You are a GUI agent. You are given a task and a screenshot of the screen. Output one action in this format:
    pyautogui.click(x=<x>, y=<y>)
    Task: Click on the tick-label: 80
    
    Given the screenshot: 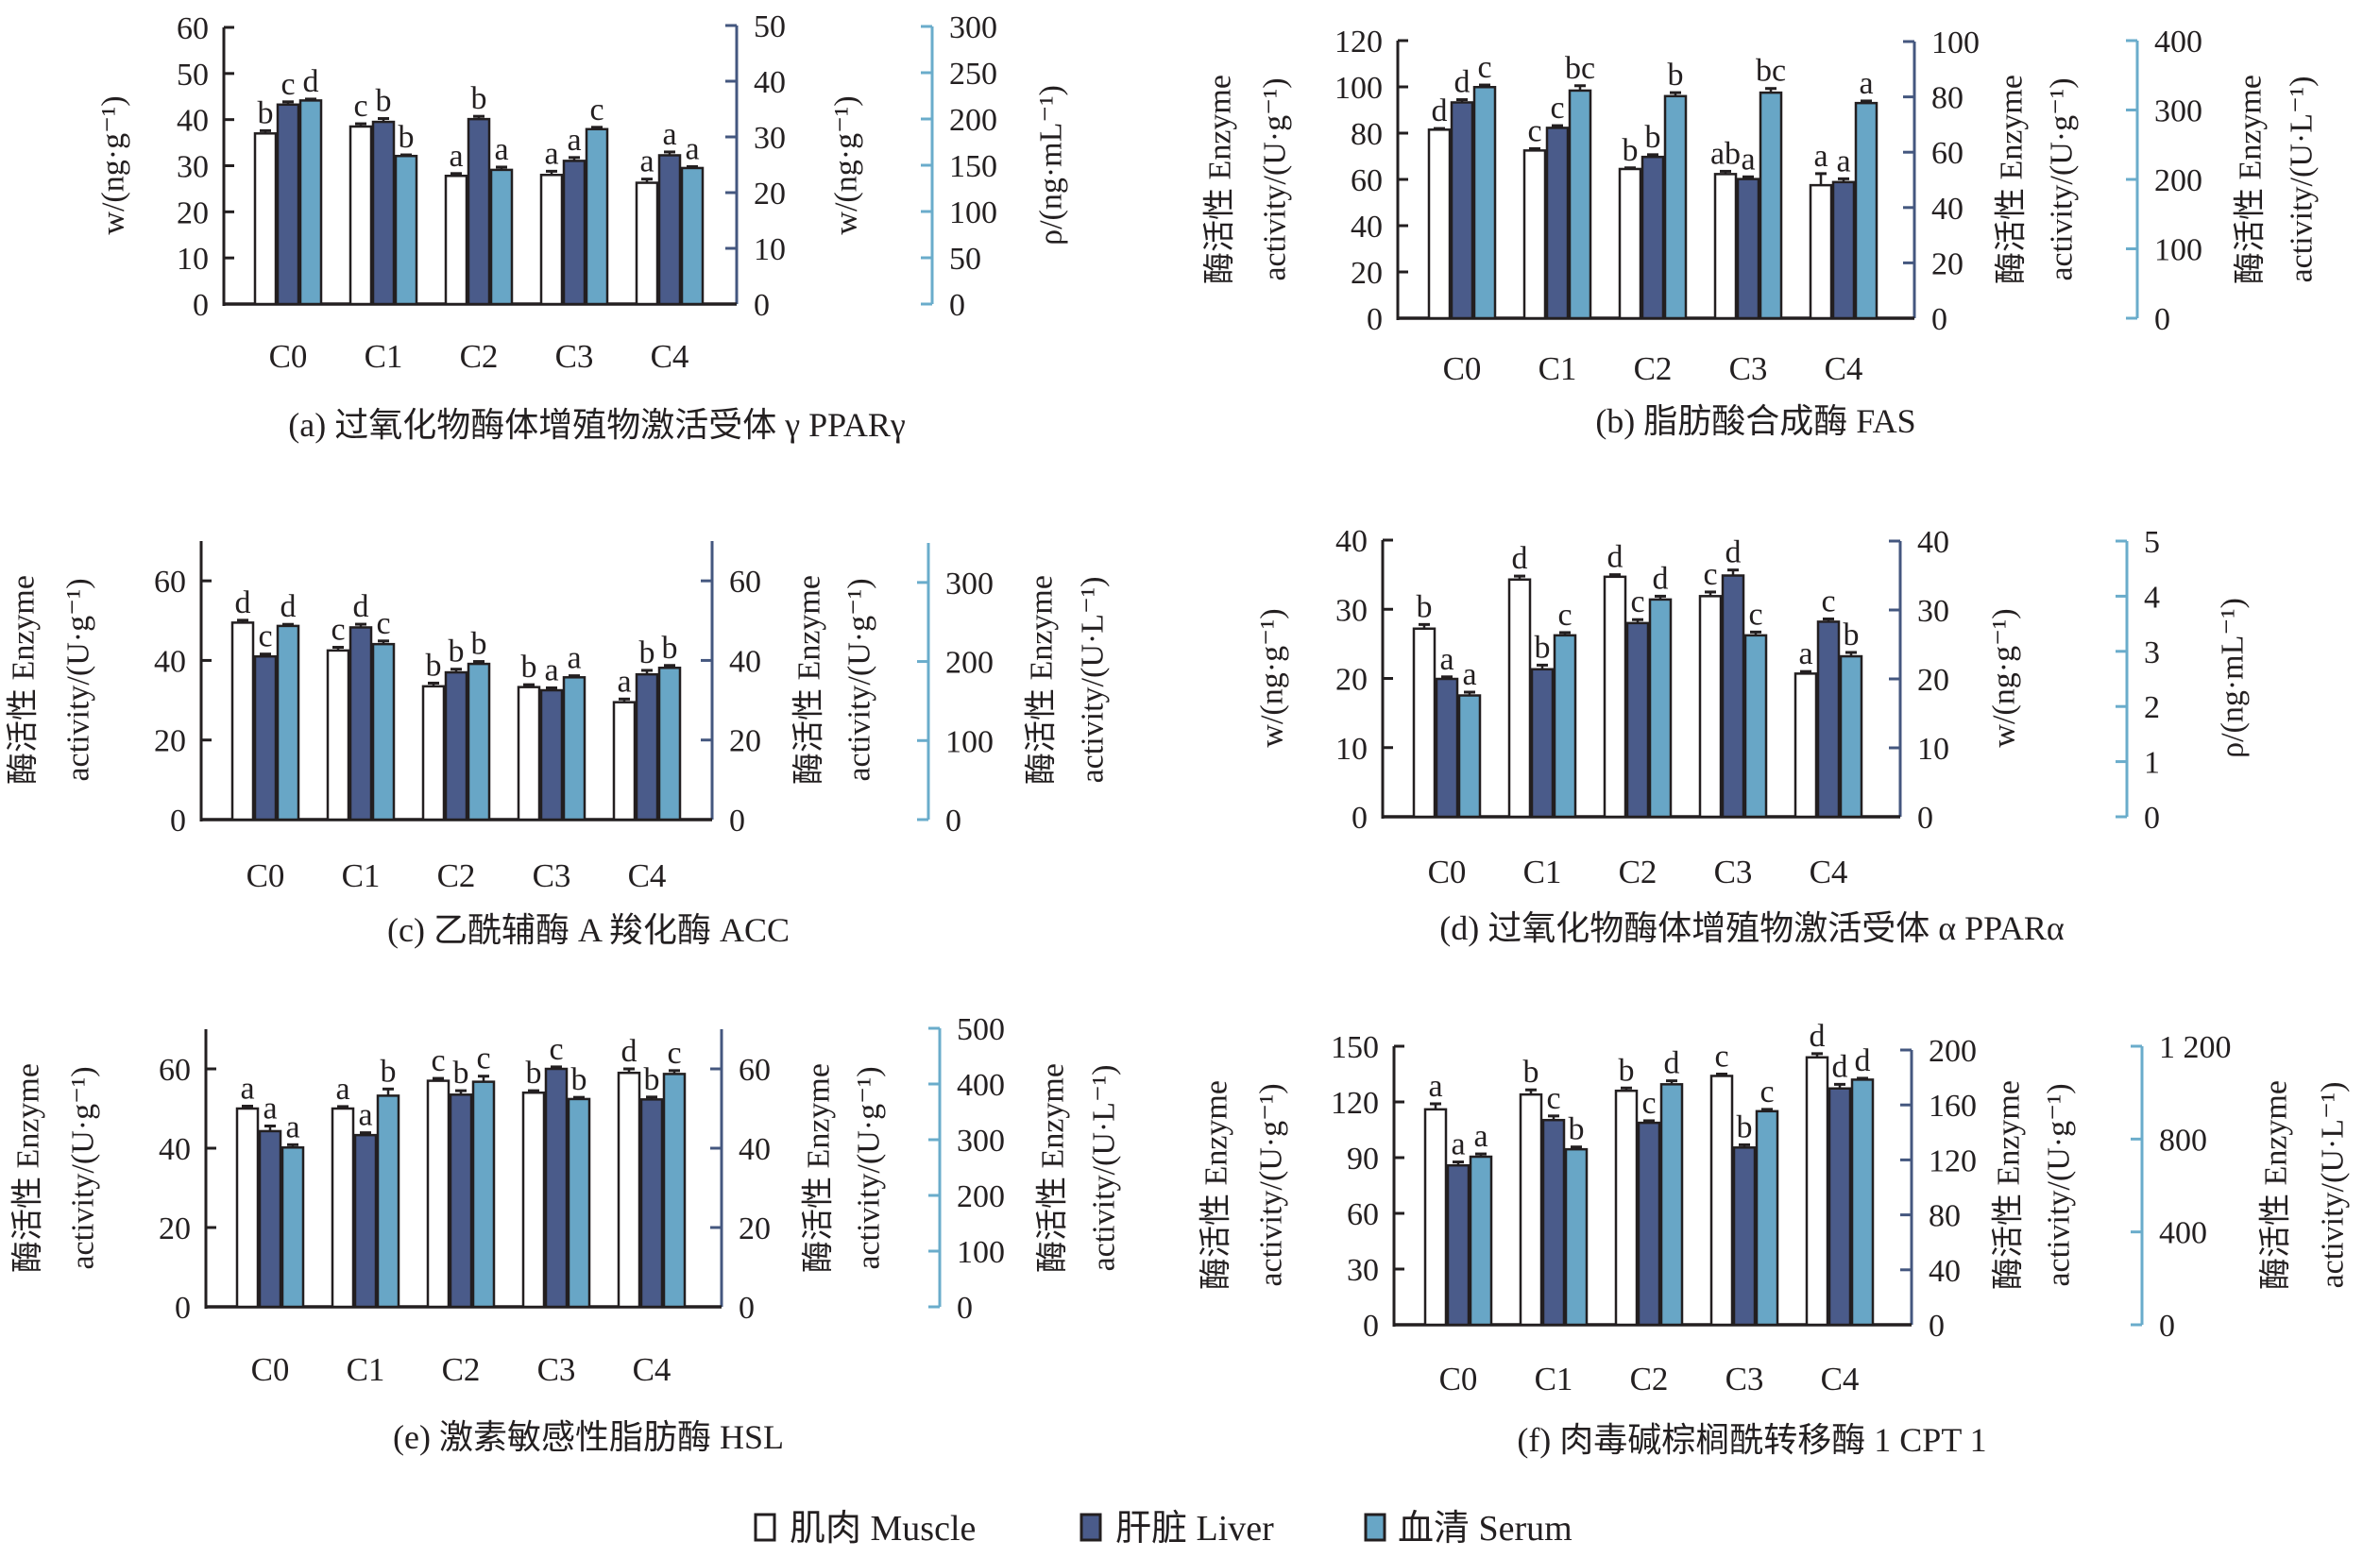 What is the action you would take?
    pyautogui.click(x=1947, y=98)
    